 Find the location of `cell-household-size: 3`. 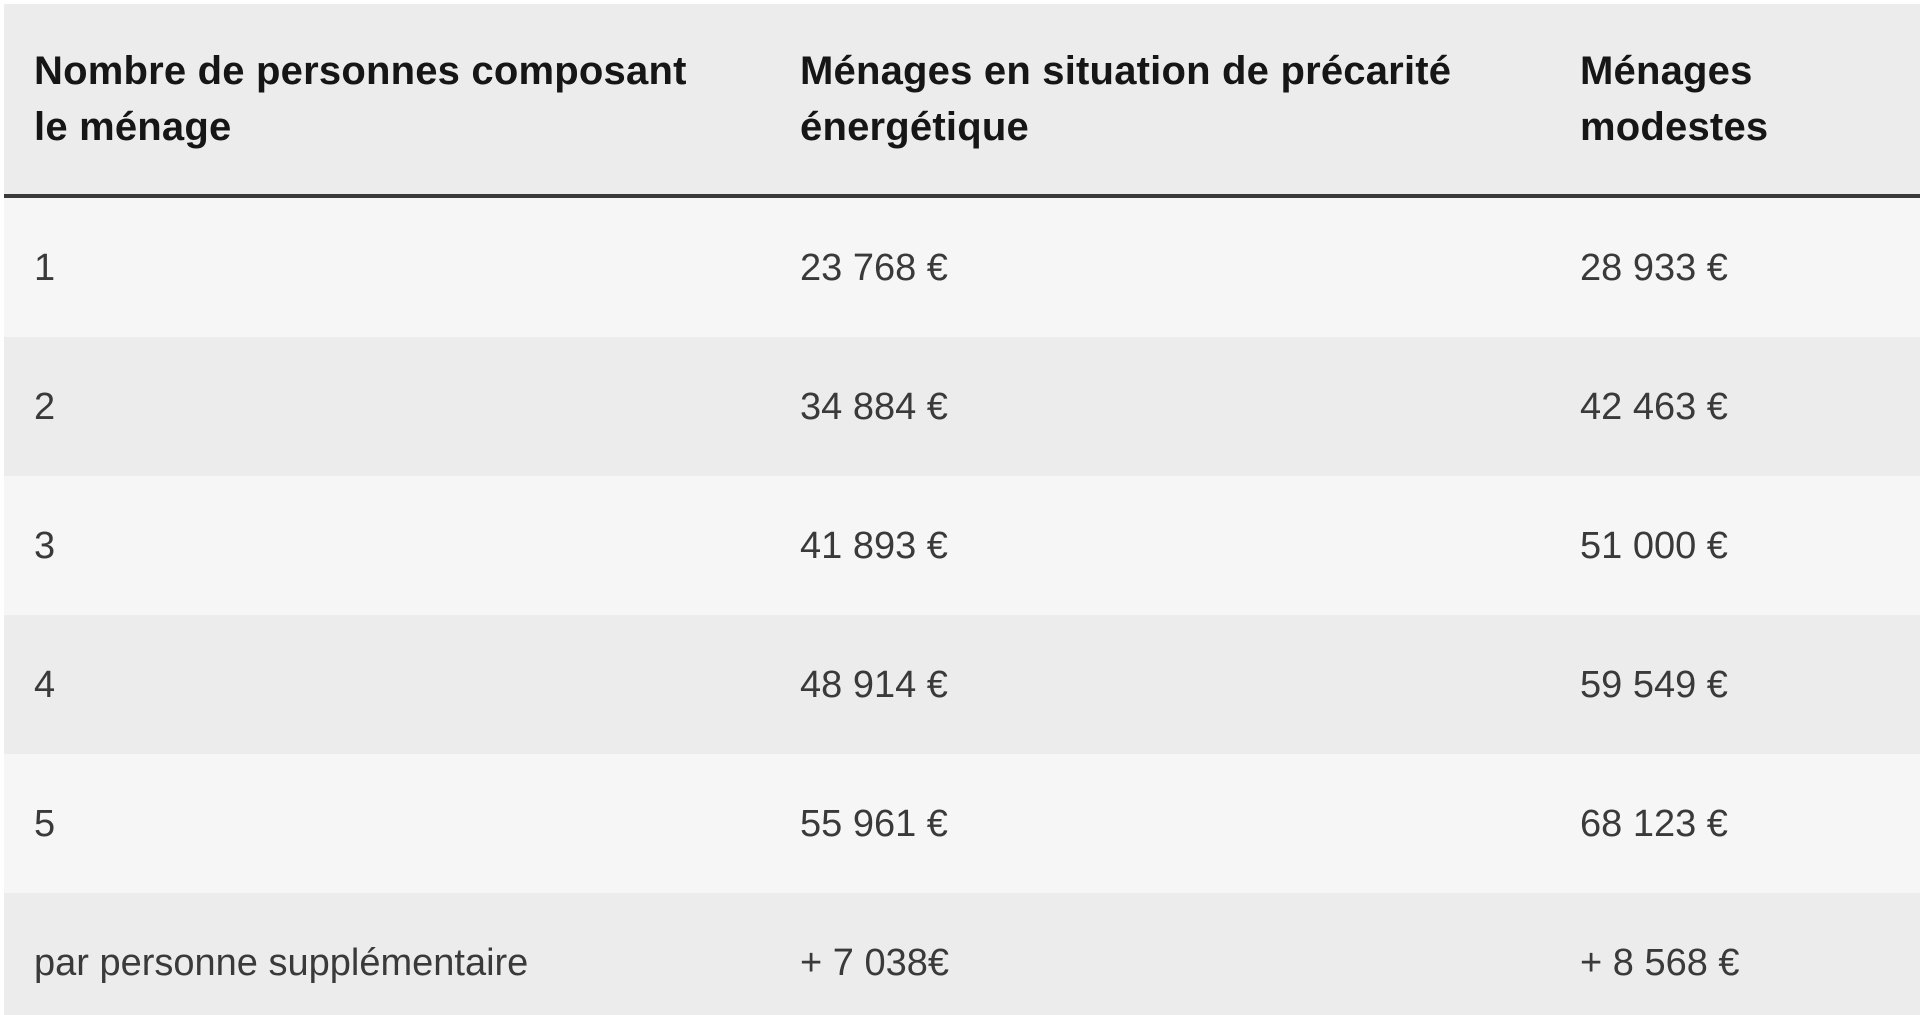

cell-household-size: 3 is located at coordinates (387, 545).